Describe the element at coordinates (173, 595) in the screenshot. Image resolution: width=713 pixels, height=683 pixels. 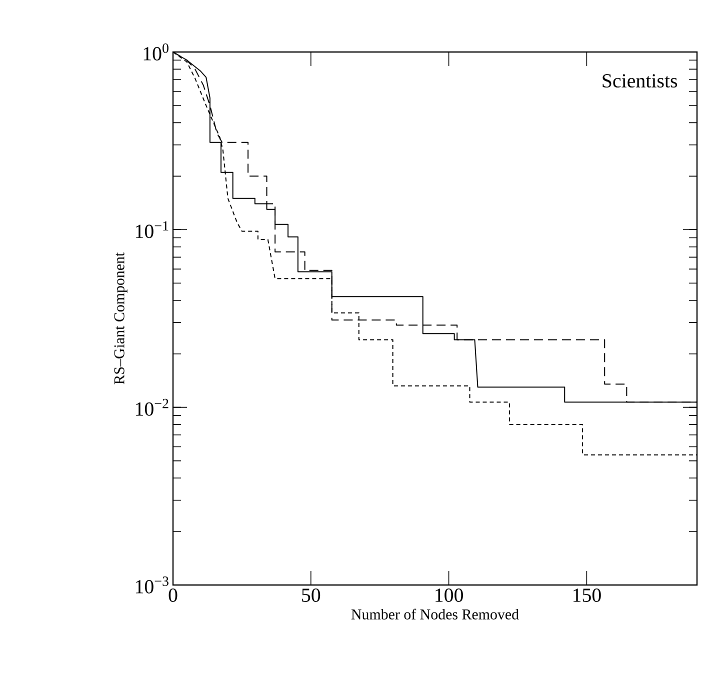
I see `x-tick-label: 0` at that location.